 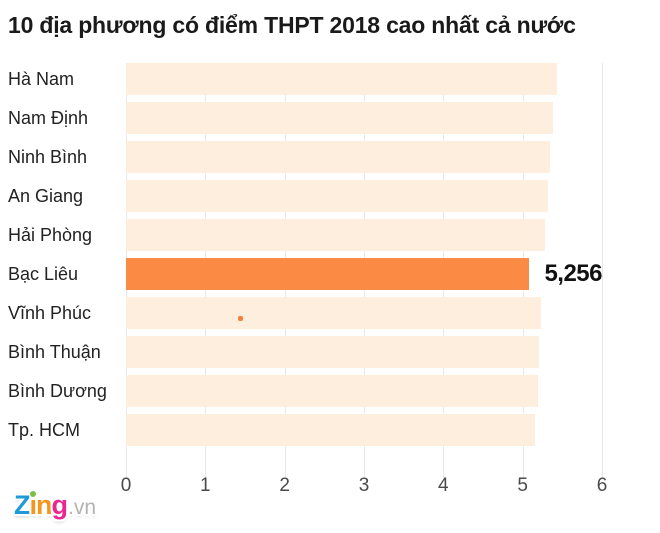 I want to click on logo-i-dot, so click(x=32, y=494).